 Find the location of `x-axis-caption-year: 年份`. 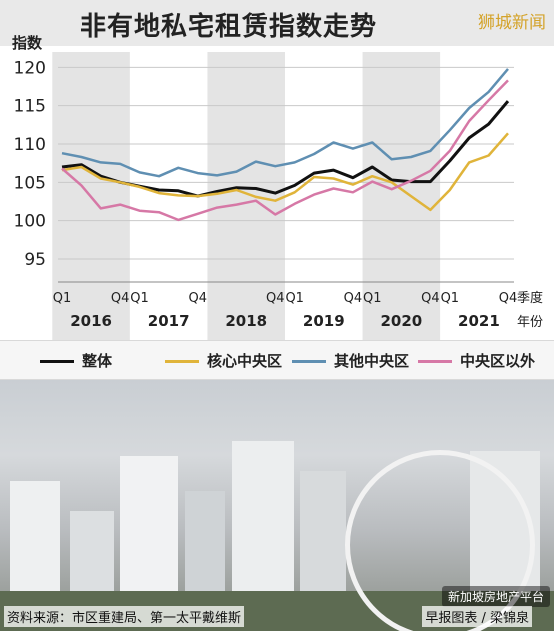

x-axis-caption-year: 年份 is located at coordinates (530, 322).